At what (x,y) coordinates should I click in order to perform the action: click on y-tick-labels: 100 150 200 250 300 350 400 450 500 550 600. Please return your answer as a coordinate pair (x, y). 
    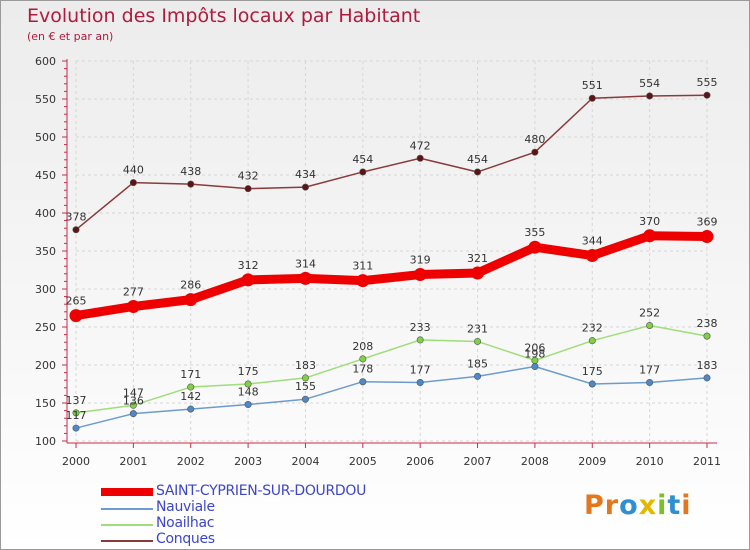
    Looking at the image, I should click on (45, 251).